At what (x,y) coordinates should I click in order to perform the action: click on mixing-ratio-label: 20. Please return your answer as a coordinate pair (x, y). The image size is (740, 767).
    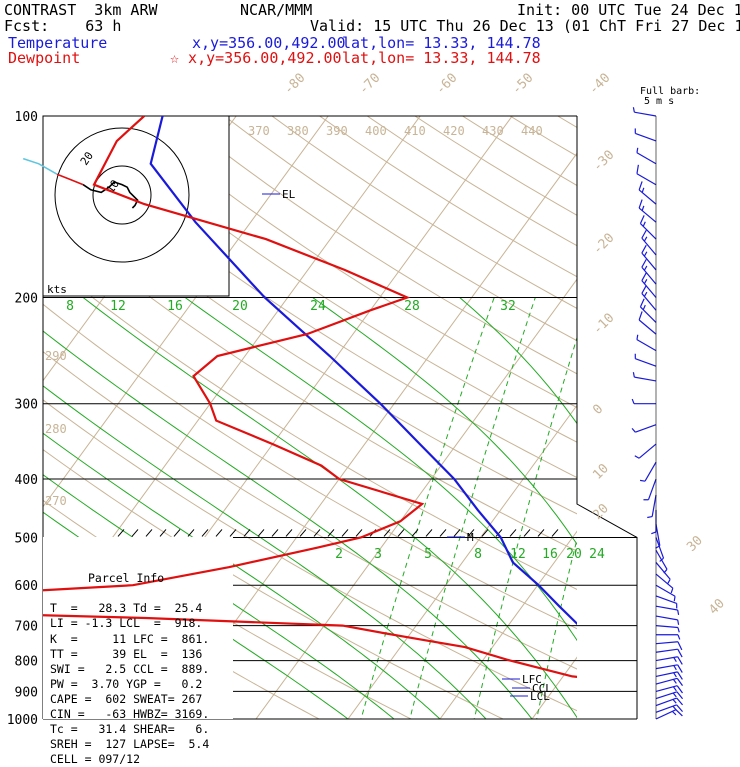
    Looking at the image, I should click on (574, 554).